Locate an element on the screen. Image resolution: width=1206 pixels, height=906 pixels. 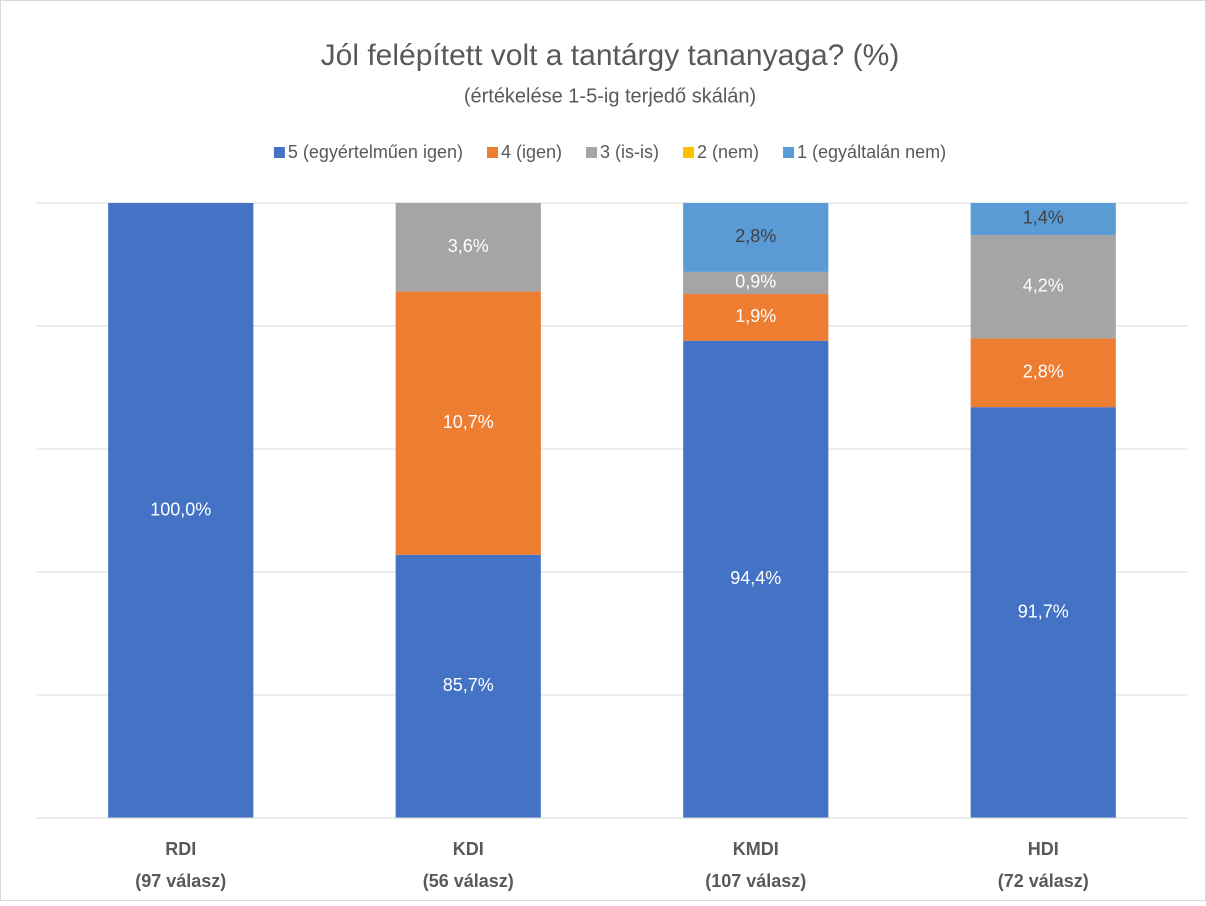
data-label: 4,2% is located at coordinates (1043, 285).